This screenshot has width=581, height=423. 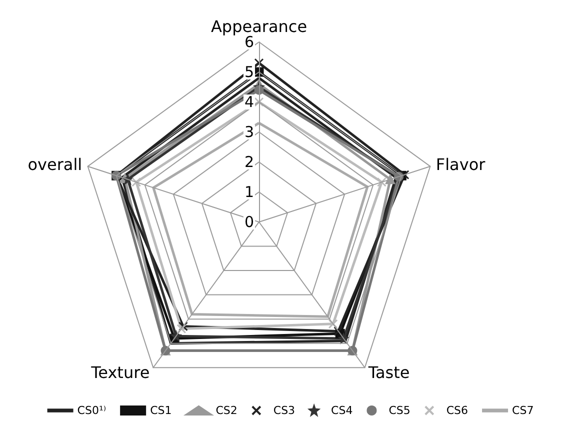 I want to click on y-tick-label: 6, so click(x=249, y=42).